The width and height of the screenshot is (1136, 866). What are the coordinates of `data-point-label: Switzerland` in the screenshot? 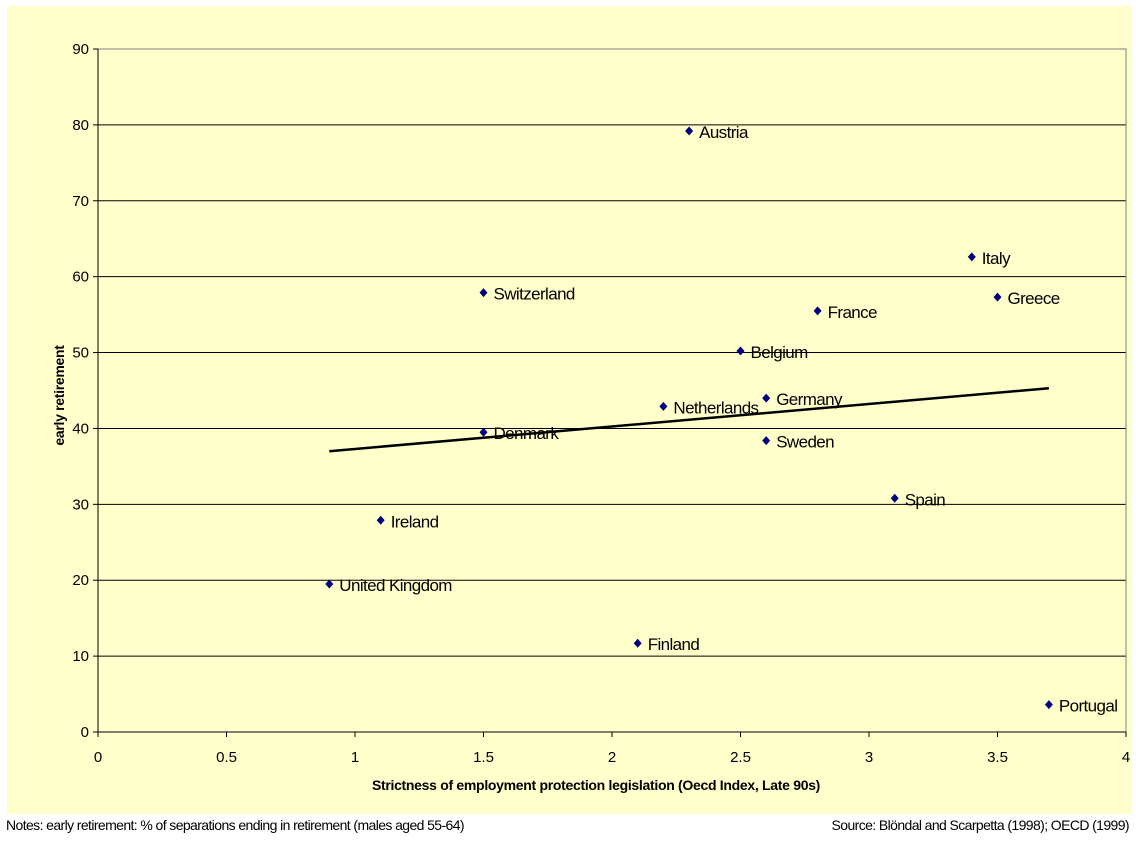 It's located at (534, 294).